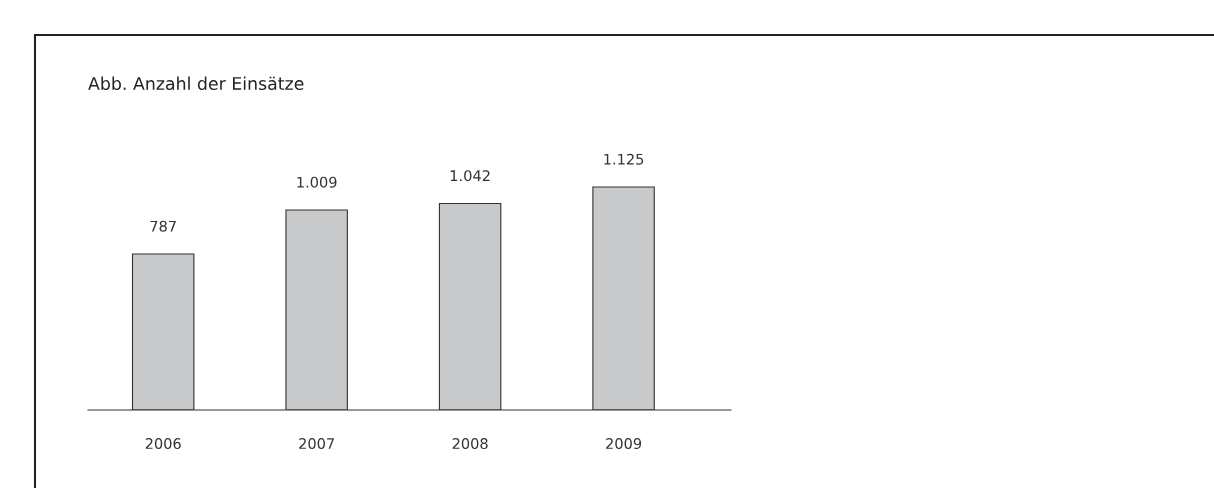 This screenshot has height=488, width=1214. Describe the element at coordinates (196, 83) in the screenshot. I see `chart-title: Abb. Anzahl der Einsätze` at that location.